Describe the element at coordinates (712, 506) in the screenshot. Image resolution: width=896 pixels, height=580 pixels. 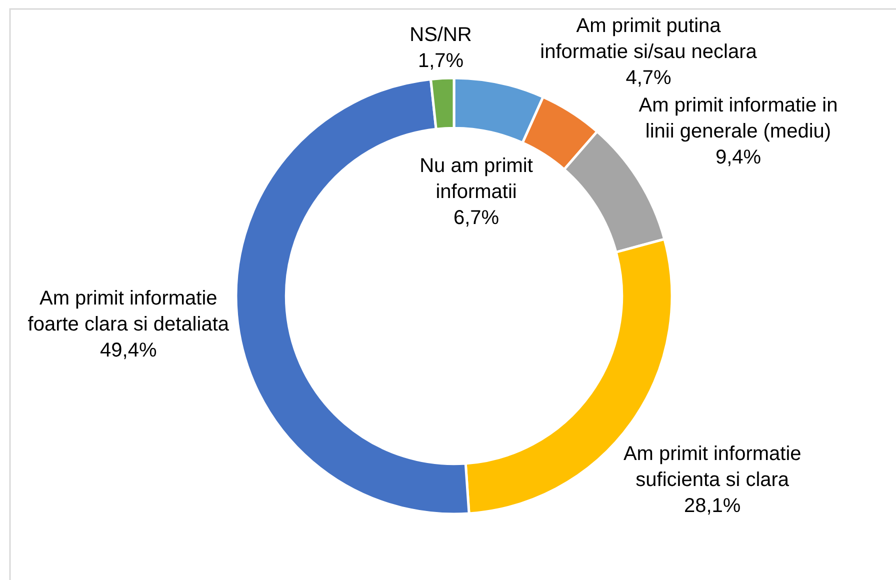
I see `data-label: 28,1%` at that location.